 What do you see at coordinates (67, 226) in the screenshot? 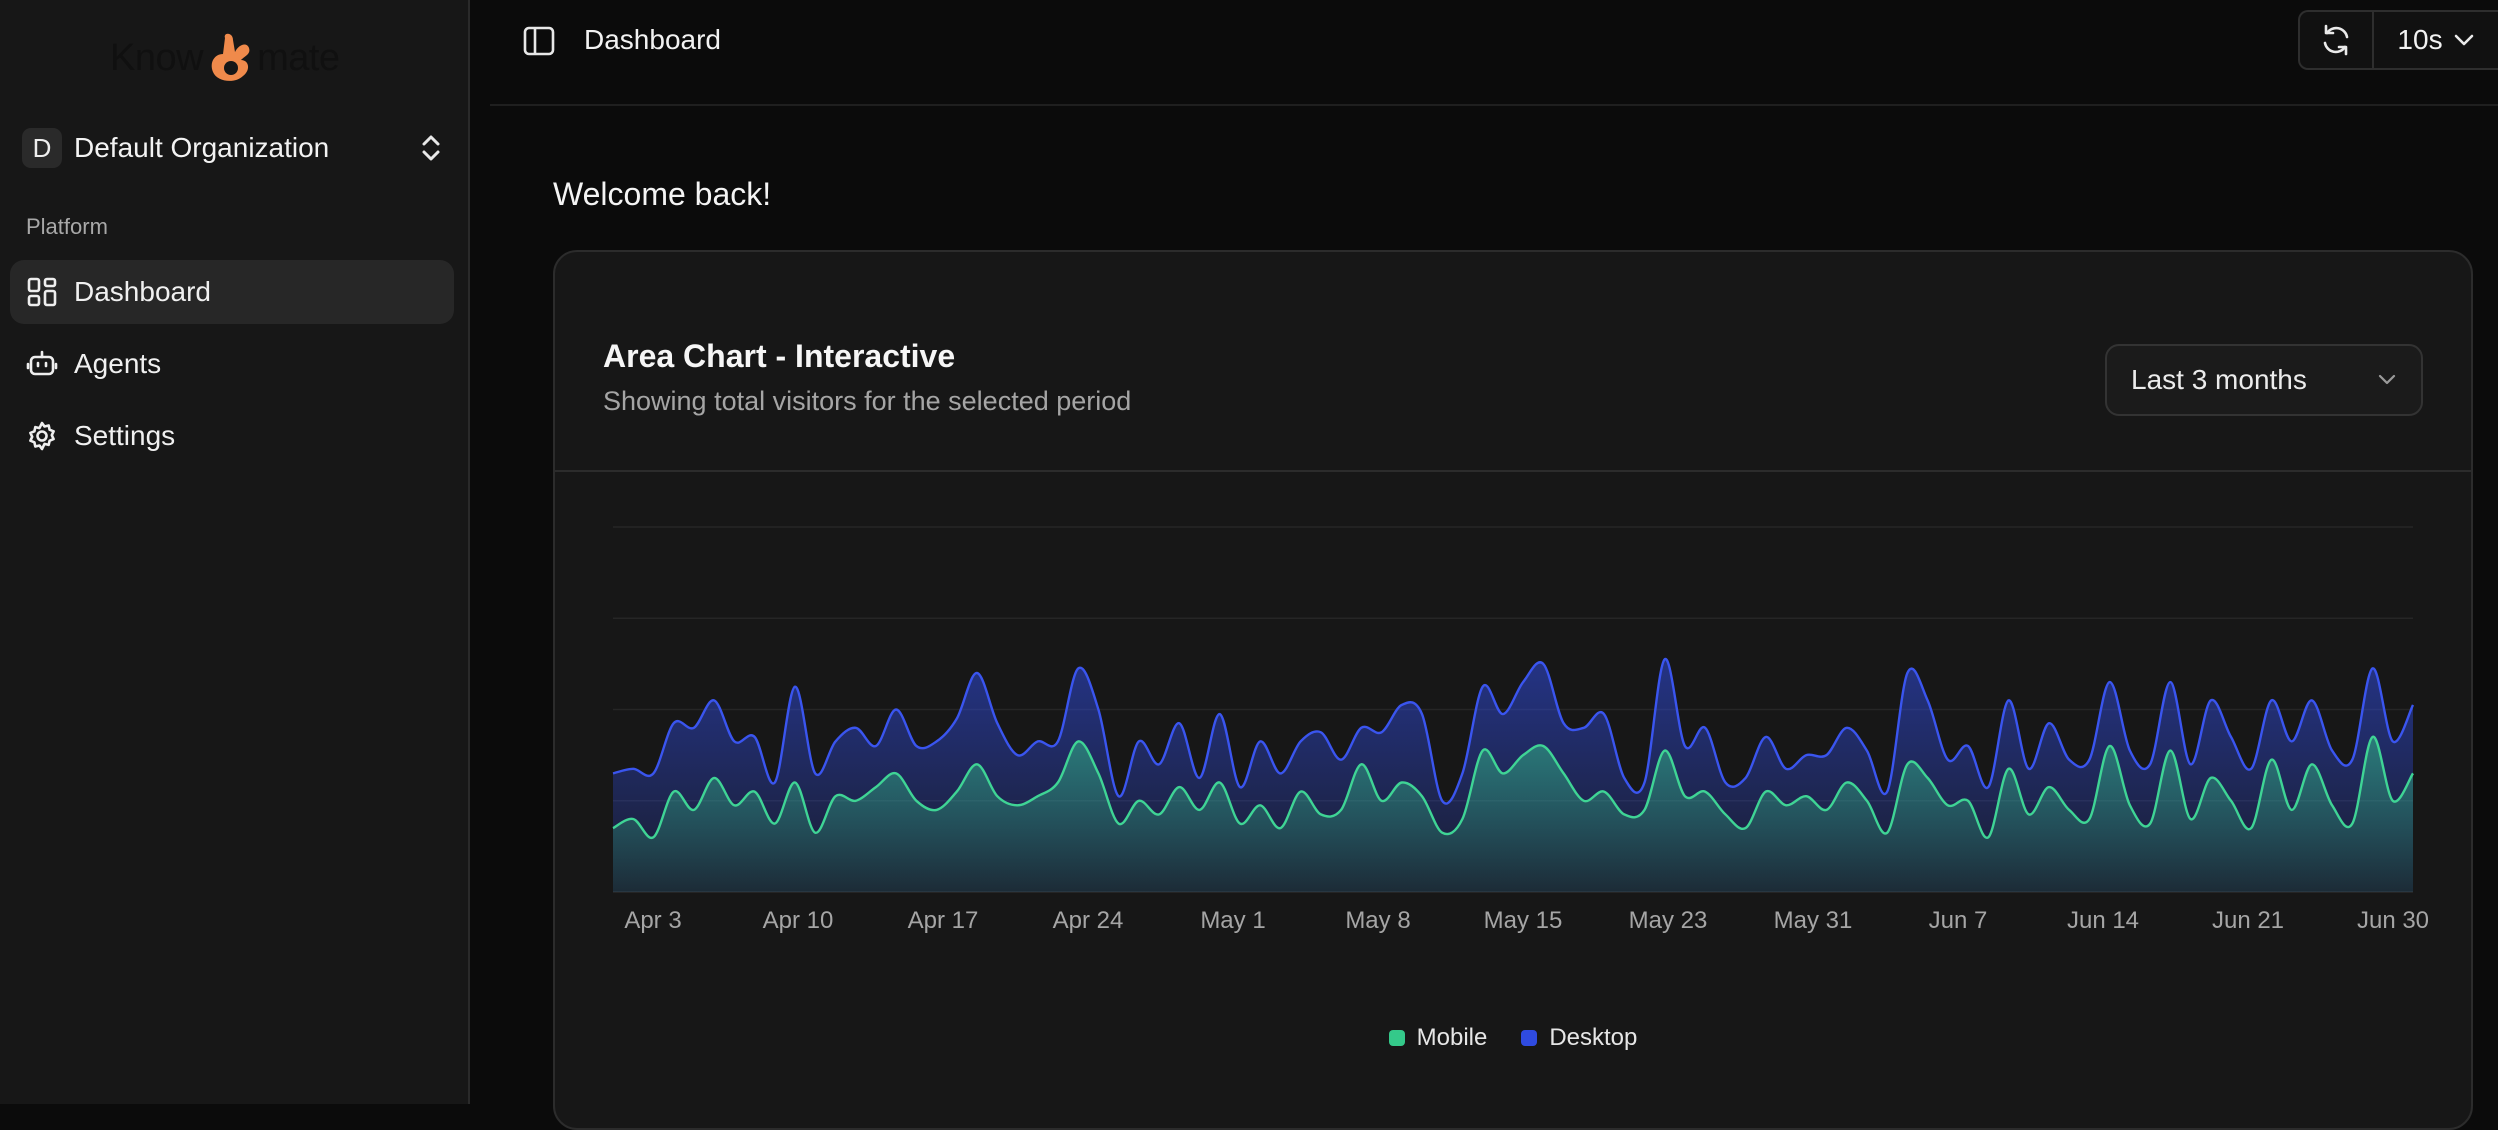
I see `sidebar-section-label: Platform` at bounding box center [67, 226].